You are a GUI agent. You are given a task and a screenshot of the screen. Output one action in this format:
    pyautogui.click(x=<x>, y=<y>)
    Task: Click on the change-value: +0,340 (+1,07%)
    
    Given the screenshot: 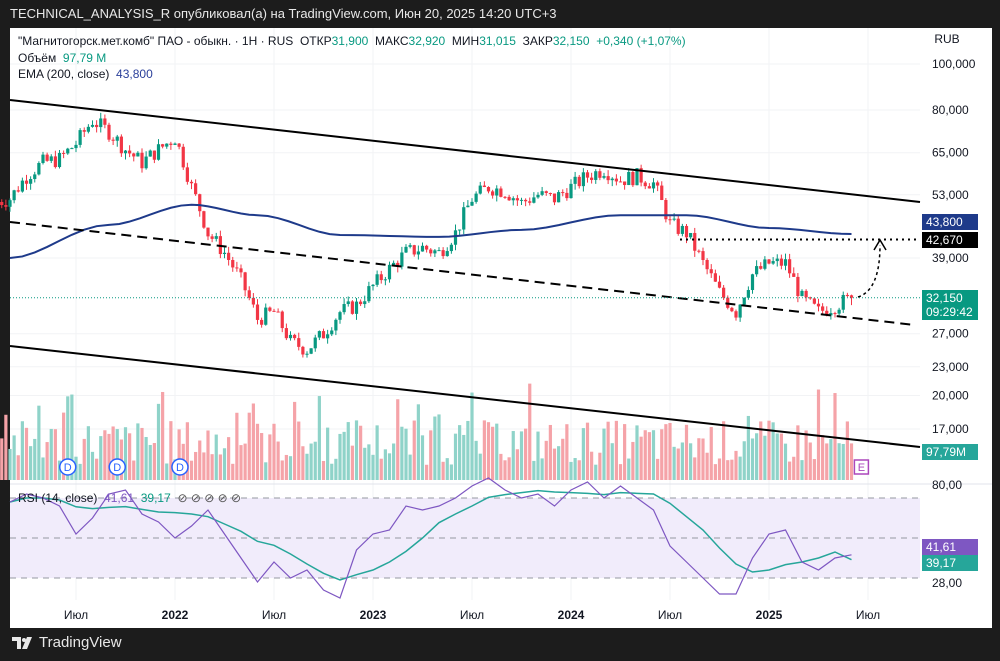 What is the action you would take?
    pyautogui.click(x=641, y=41)
    